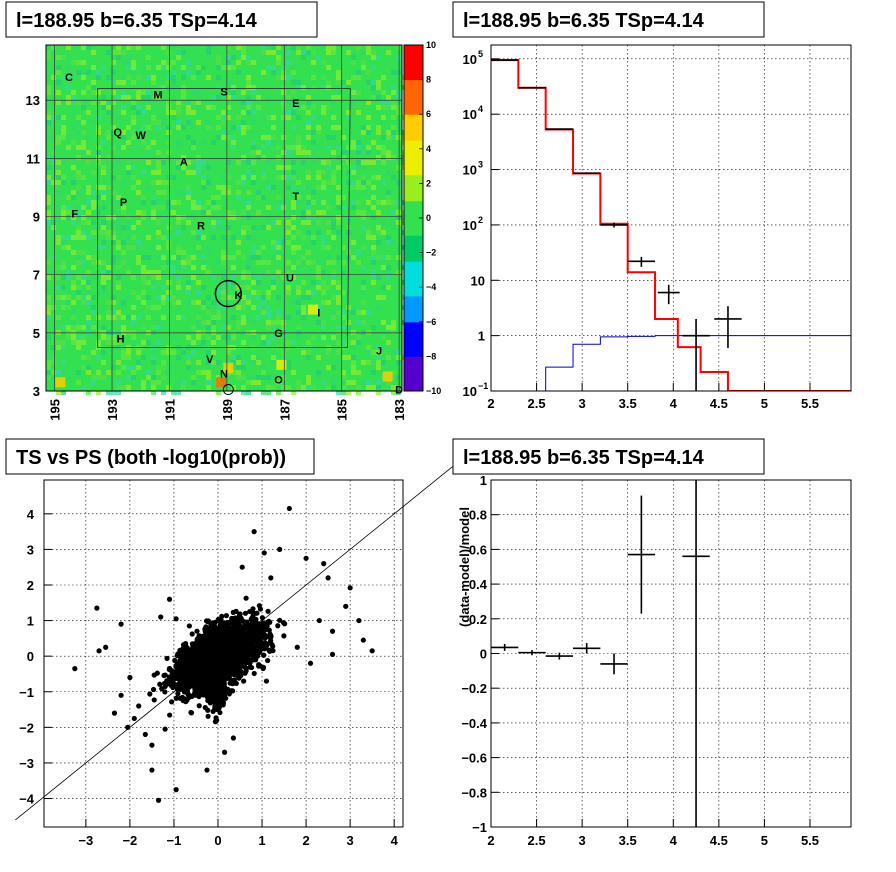 The height and width of the screenshot is (872, 896). I want to click on spectrum-x-tick-label: 5, so click(764, 403).